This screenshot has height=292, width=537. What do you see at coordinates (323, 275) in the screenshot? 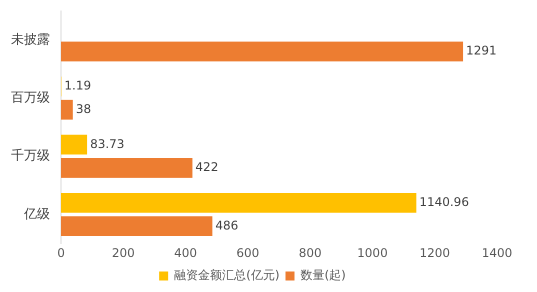
I see `legend-label: 数量(起)` at bounding box center [323, 275].